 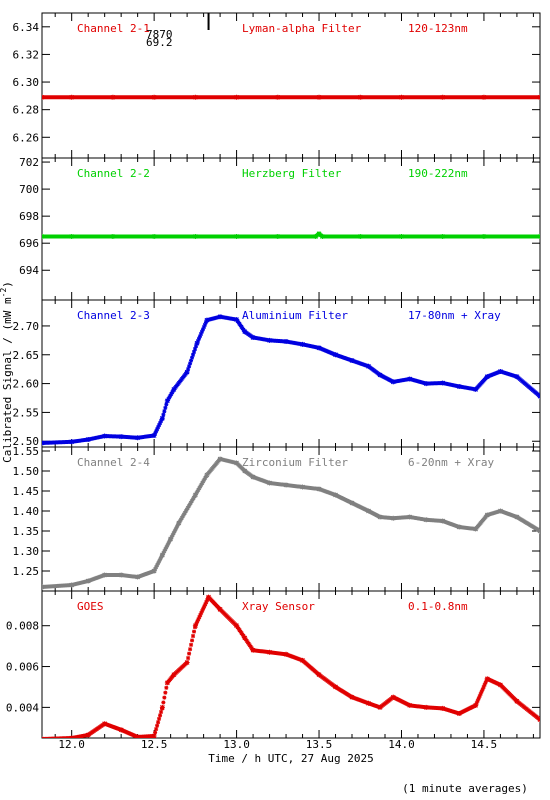 I want to click on panel-channel-label: Channel 2-3, so click(x=113, y=315).